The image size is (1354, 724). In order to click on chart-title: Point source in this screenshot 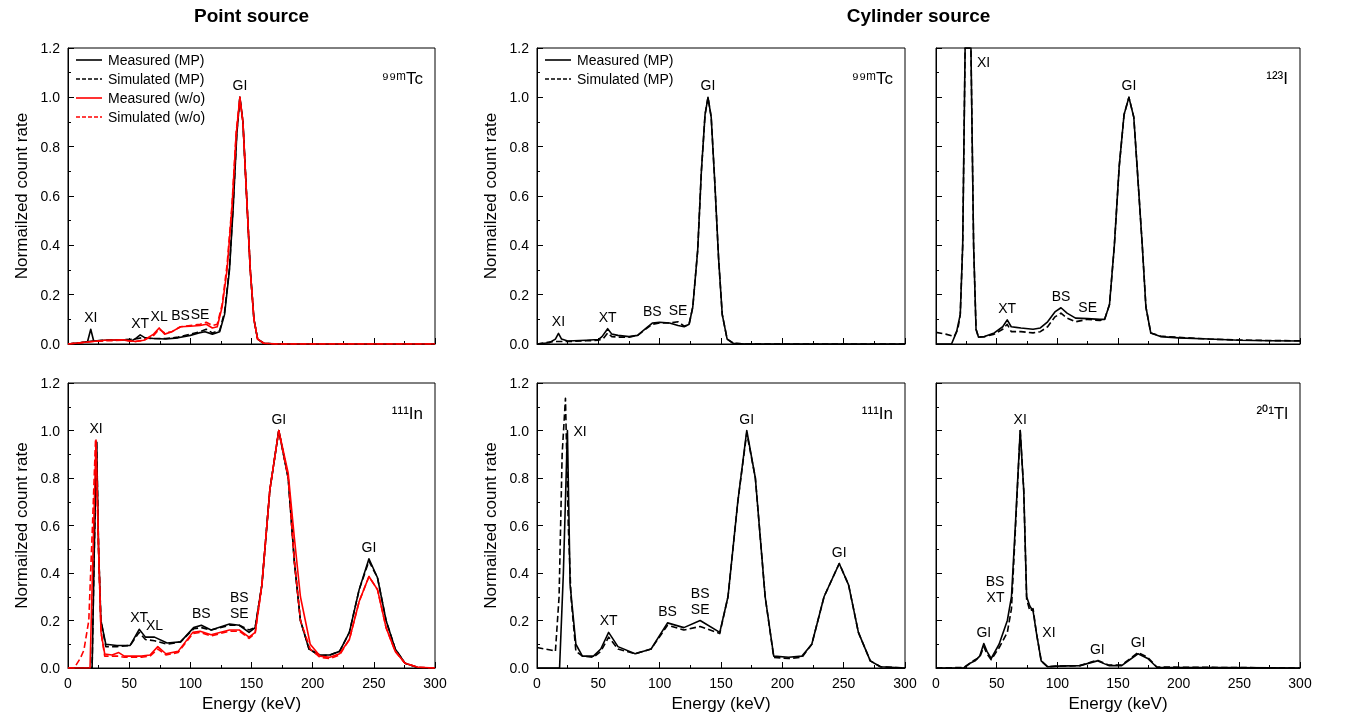, I will do `click(251, 16)`.